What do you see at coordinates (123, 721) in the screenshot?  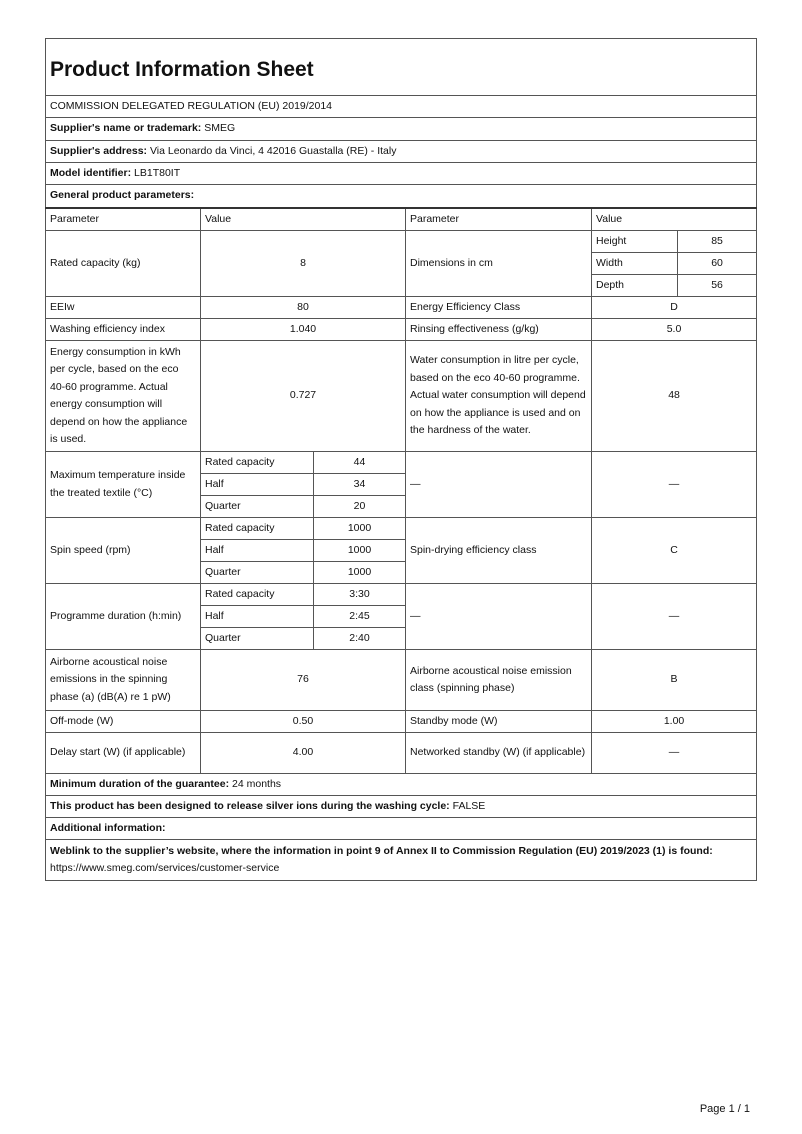 I see `off-mode-label: Off-mode (W)` at bounding box center [123, 721].